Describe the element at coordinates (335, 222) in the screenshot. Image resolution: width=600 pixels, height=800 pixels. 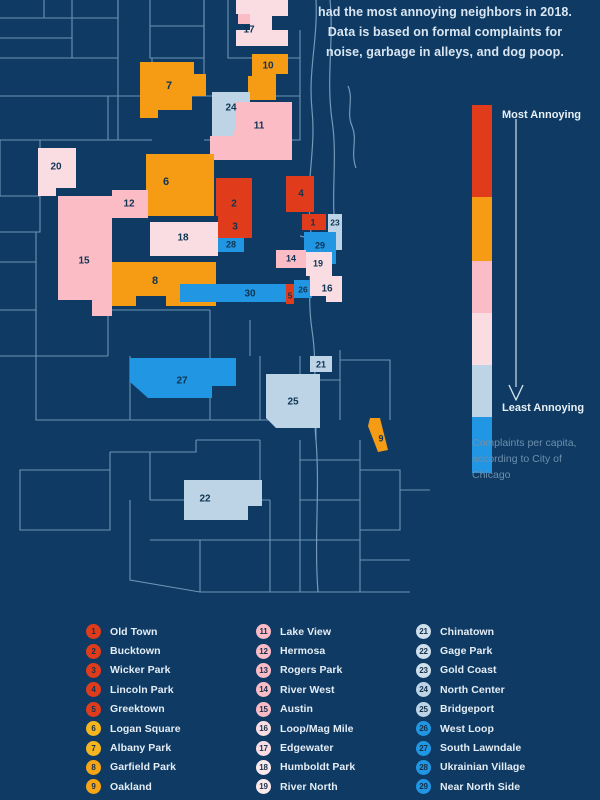
I see `svg-text: 23` at that location.